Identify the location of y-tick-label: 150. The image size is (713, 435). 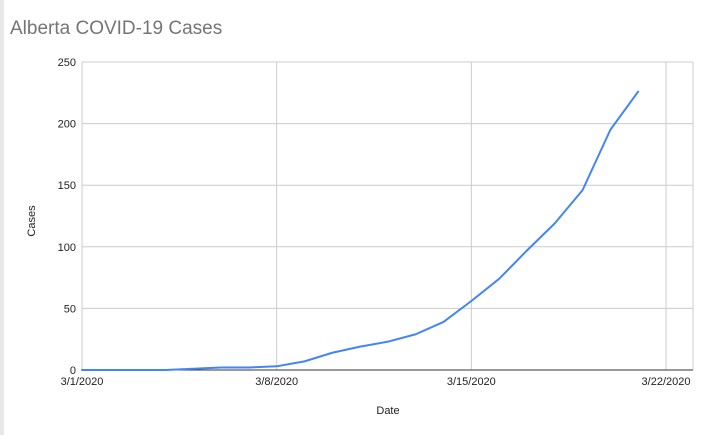
(67, 186).